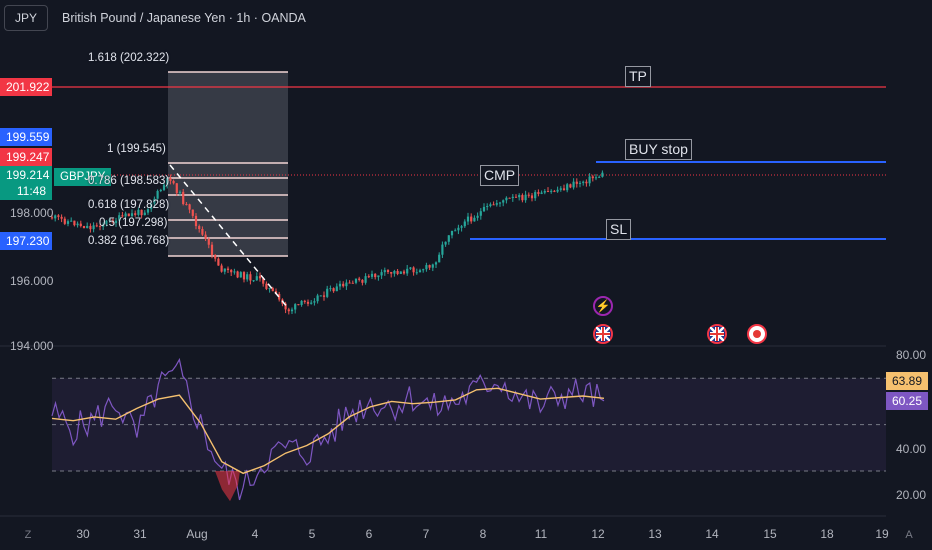 The height and width of the screenshot is (550, 932). What do you see at coordinates (770, 534) in the screenshot?
I see `time-axis-label: 15` at bounding box center [770, 534].